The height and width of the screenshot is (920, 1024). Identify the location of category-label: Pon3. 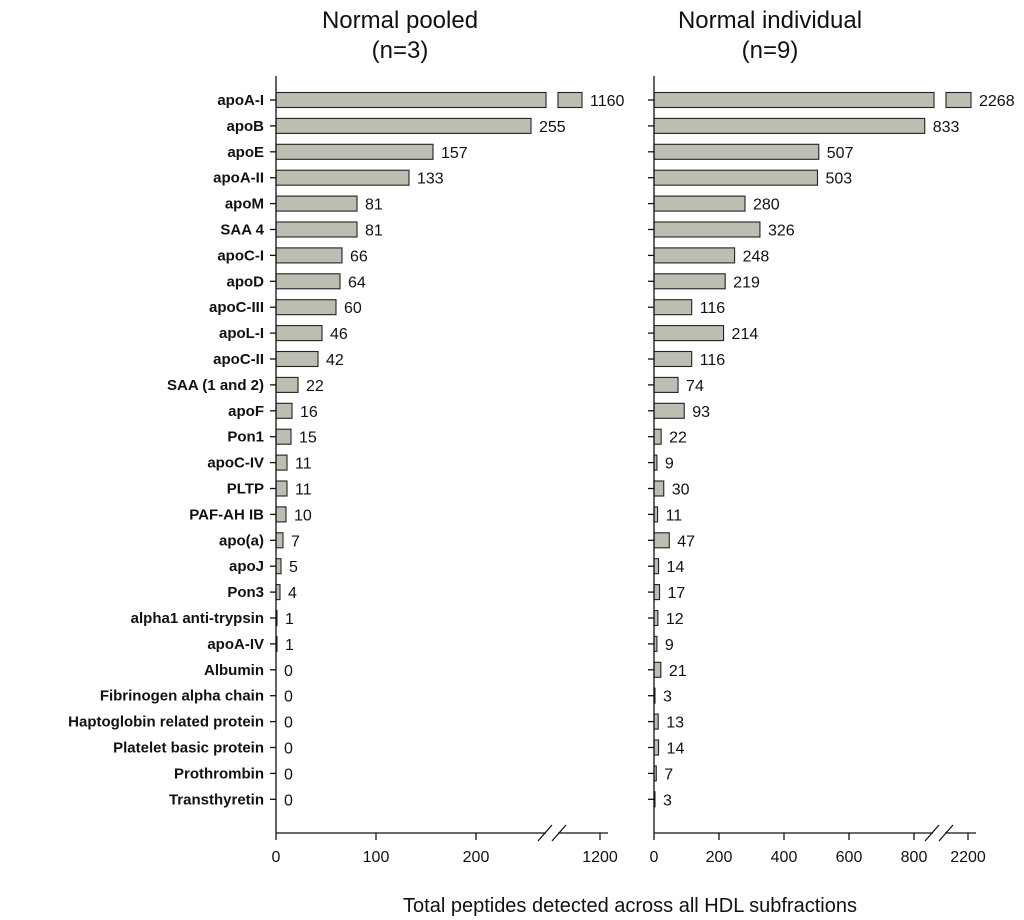
(245, 592).